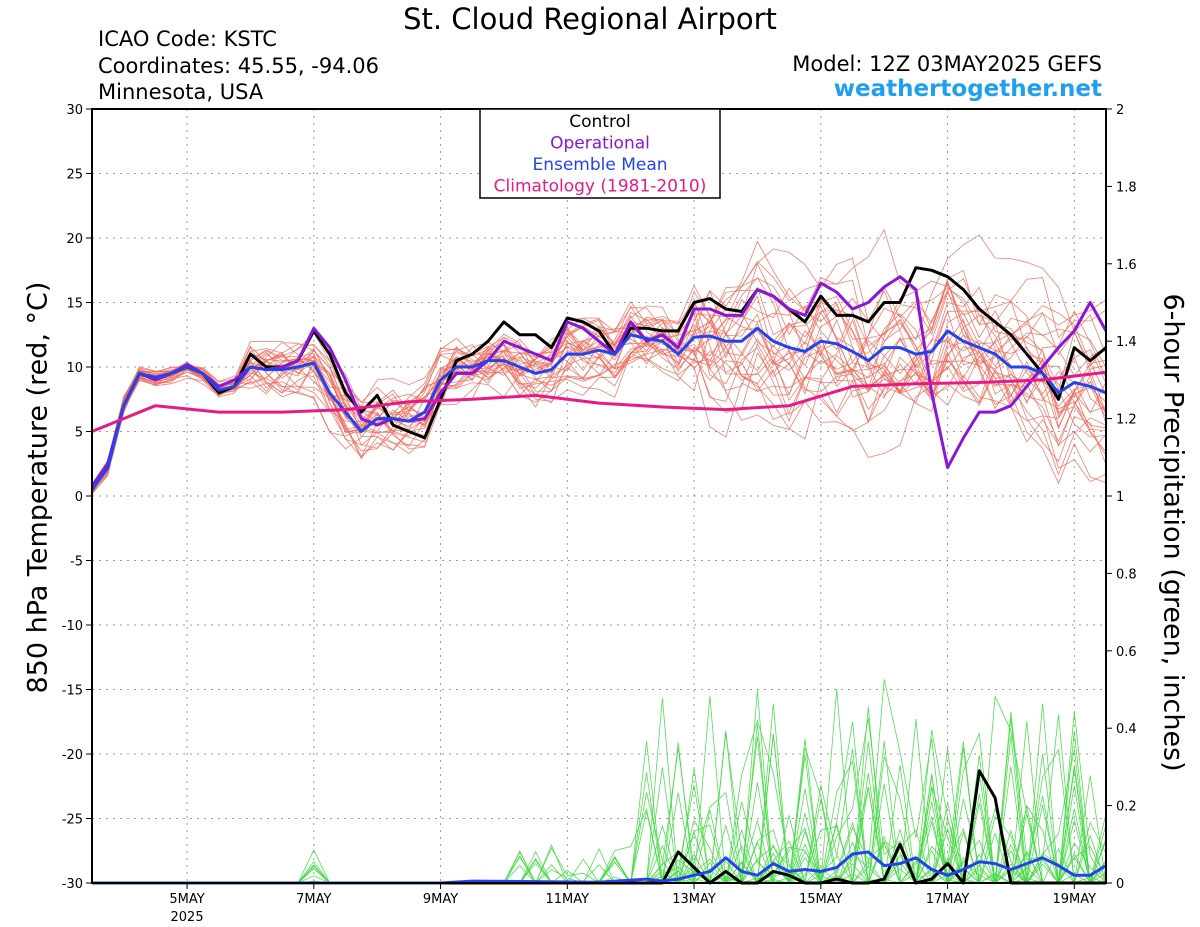  Describe the element at coordinates (599, 867) in the screenshot. I see `ensemble-mean-precip-line` at that location.